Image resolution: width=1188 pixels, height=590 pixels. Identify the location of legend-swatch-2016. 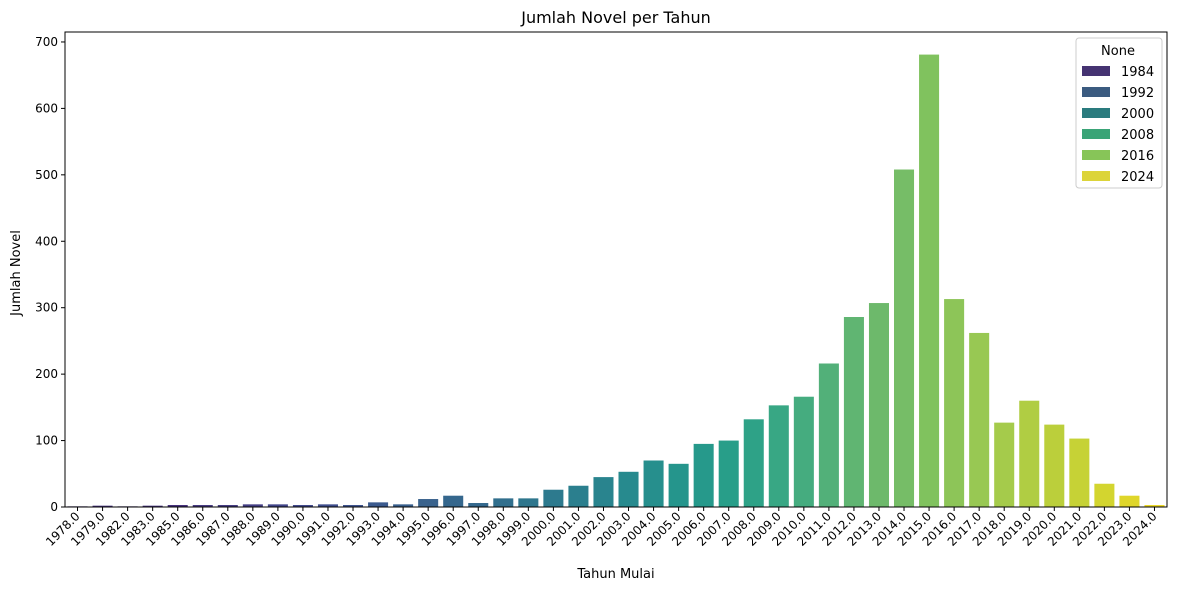
(1096, 155).